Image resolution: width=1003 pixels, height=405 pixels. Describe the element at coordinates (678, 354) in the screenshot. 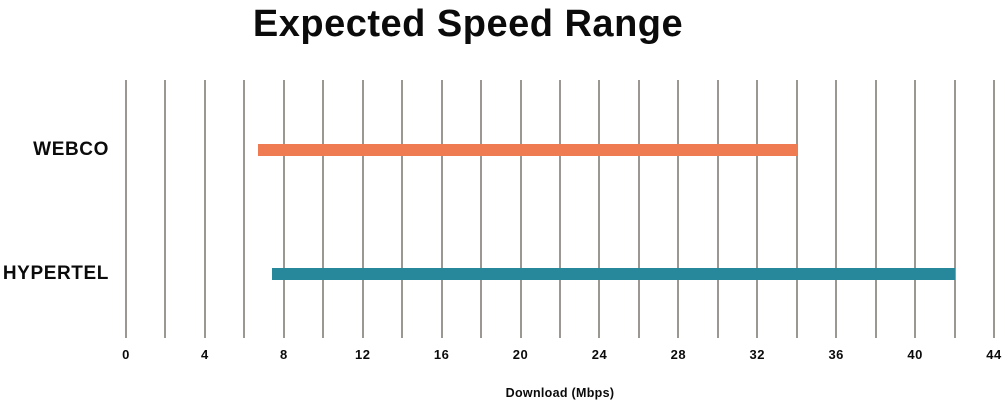

I see `x-tick-label: 28` at that location.